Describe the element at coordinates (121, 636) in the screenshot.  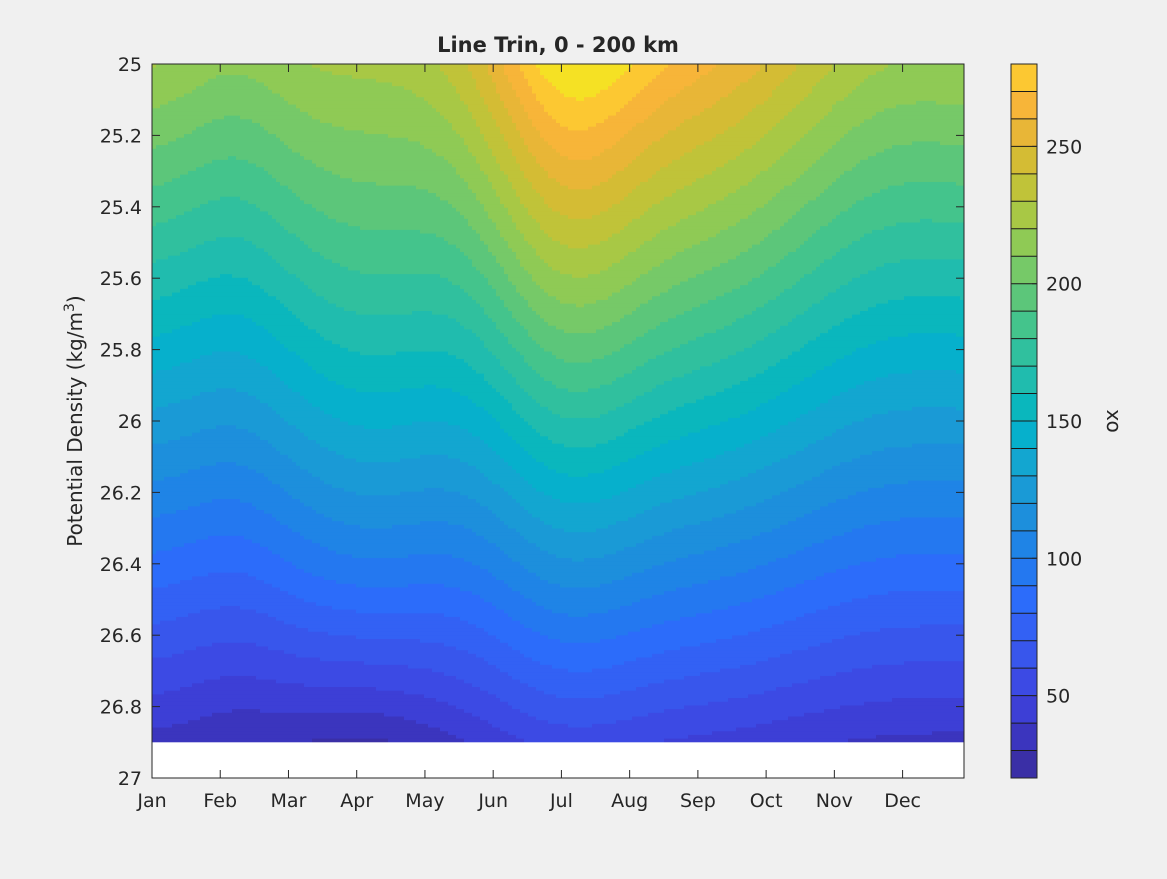
I see `y-tick-label: 26.6` at that location.